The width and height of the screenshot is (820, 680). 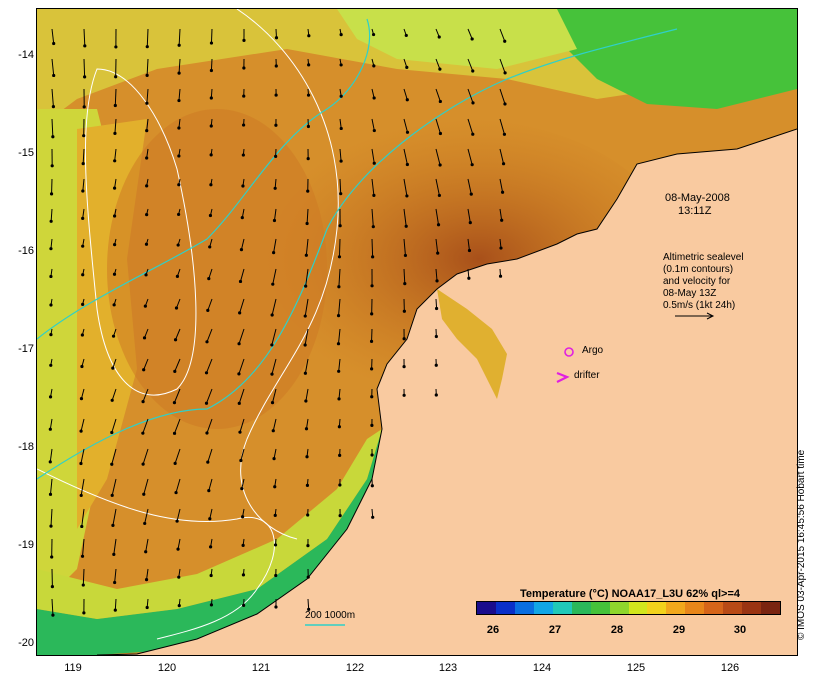 What do you see at coordinates (569, 352) in the screenshot?
I see `argo-marker` at bounding box center [569, 352].